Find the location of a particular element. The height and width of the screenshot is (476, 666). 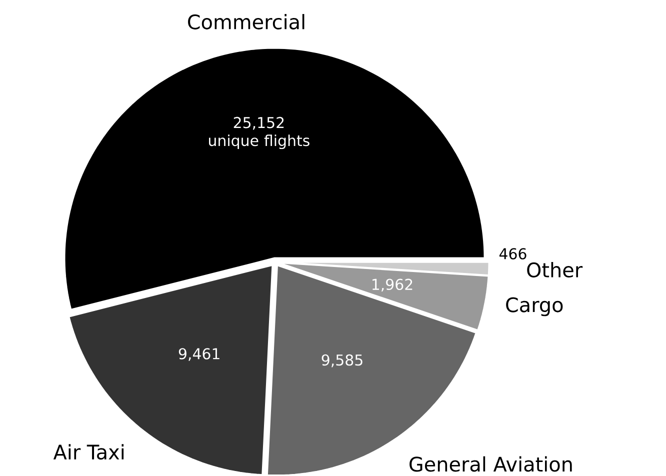

data-label: 25,152 unique flights is located at coordinates (259, 133).